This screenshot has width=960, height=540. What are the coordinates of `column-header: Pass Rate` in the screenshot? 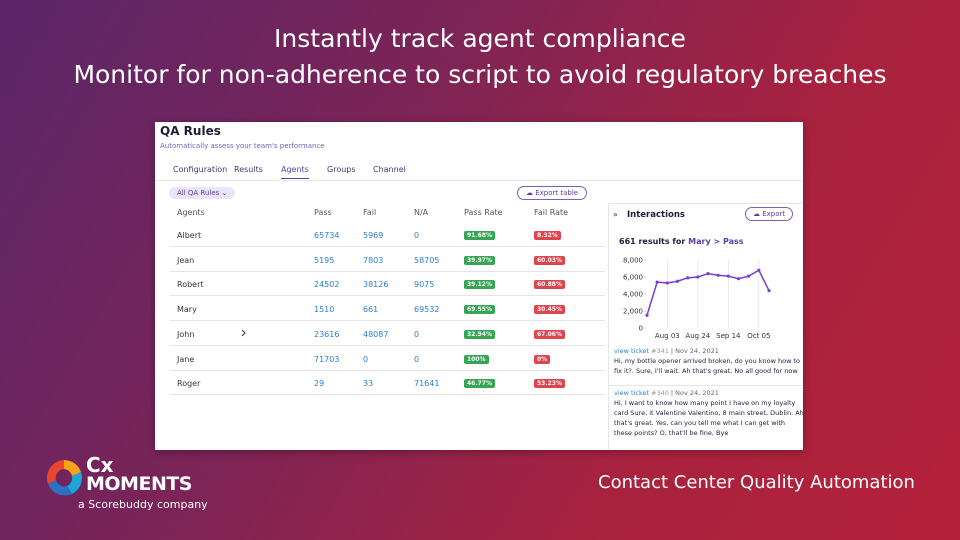 It's located at (483, 212).